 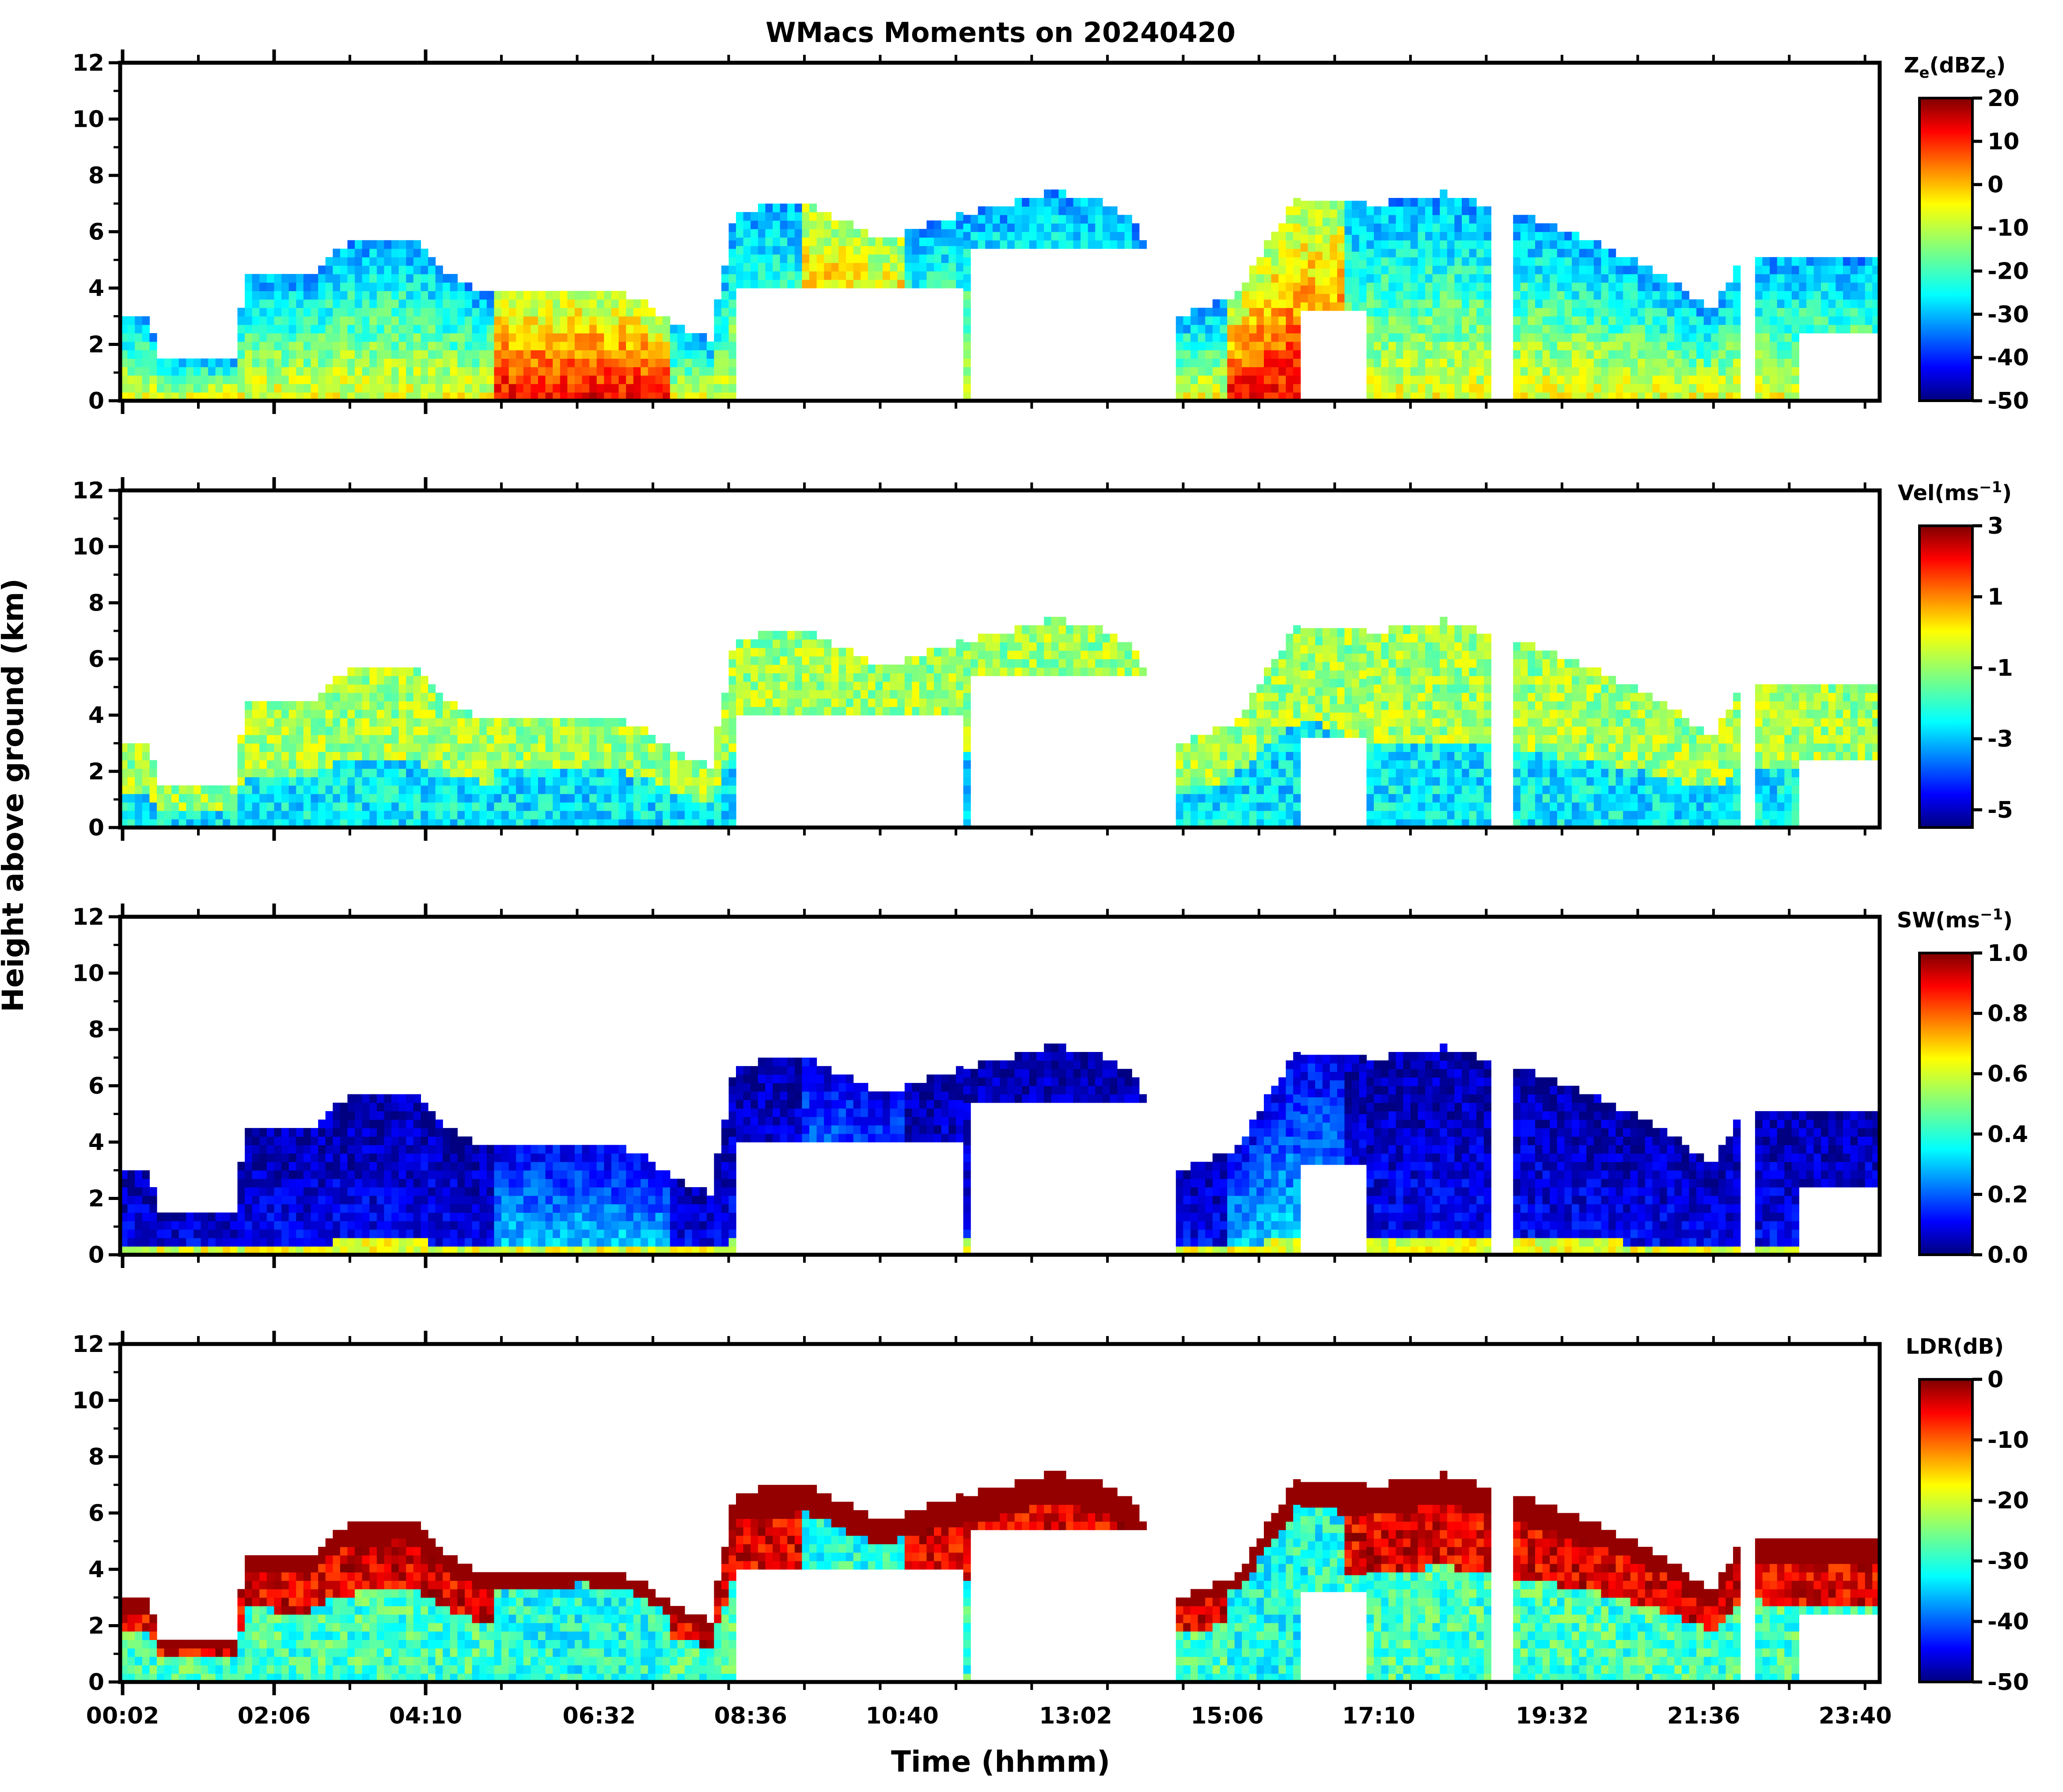 I want to click on figure-title: WMacs Moments on 20240420, so click(x=1001, y=32).